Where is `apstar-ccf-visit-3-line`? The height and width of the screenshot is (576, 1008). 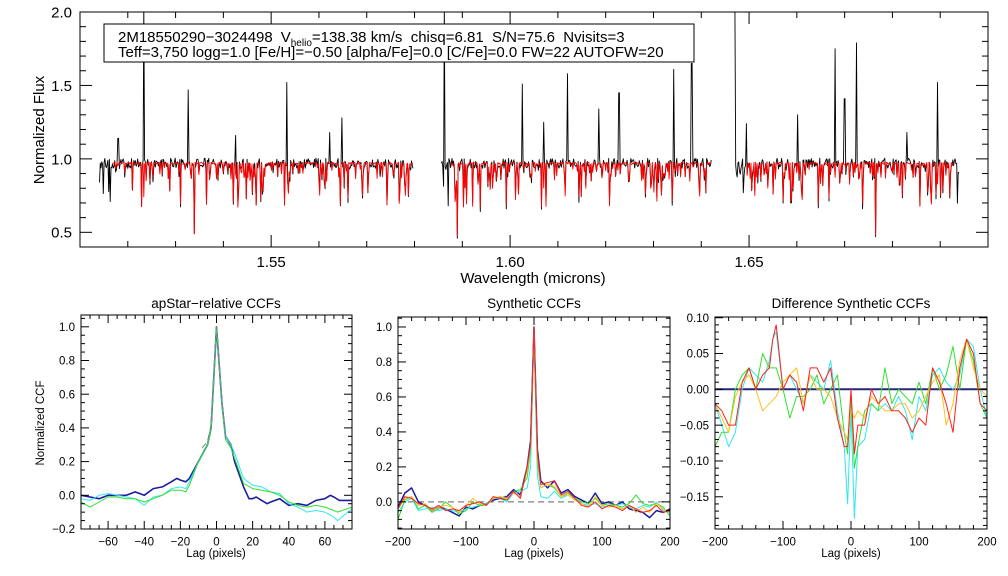
apstar-ccf-visit-3-line is located at coordinates (216, 419).